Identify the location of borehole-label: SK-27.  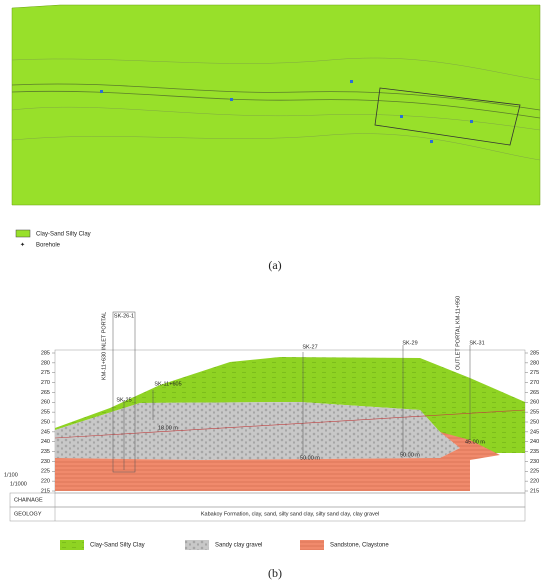
(309, 347).